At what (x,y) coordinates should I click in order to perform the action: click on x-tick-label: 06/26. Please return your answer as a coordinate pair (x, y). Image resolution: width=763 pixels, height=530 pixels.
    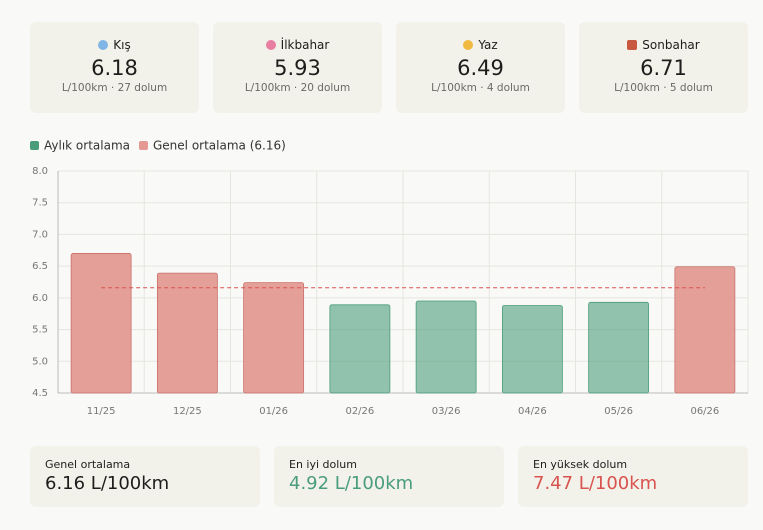
    Looking at the image, I should click on (704, 411).